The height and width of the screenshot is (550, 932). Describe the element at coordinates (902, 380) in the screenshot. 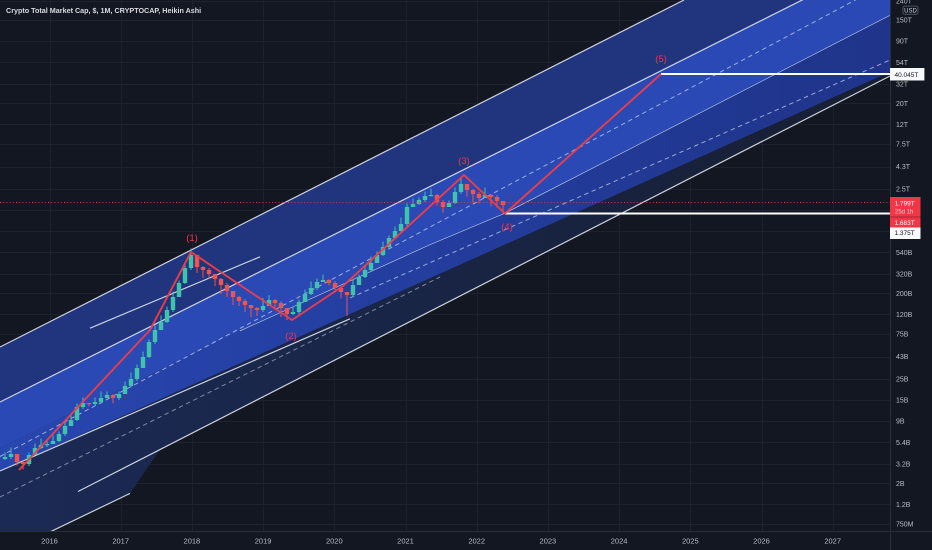

I see `svg-text: 25B` at that location.